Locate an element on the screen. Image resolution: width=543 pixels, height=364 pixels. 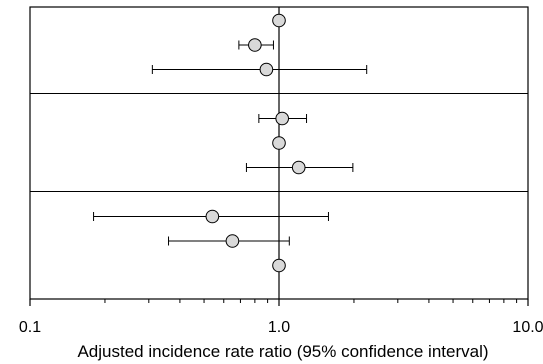
x-tick-label: 0.1 is located at coordinates (30, 327).